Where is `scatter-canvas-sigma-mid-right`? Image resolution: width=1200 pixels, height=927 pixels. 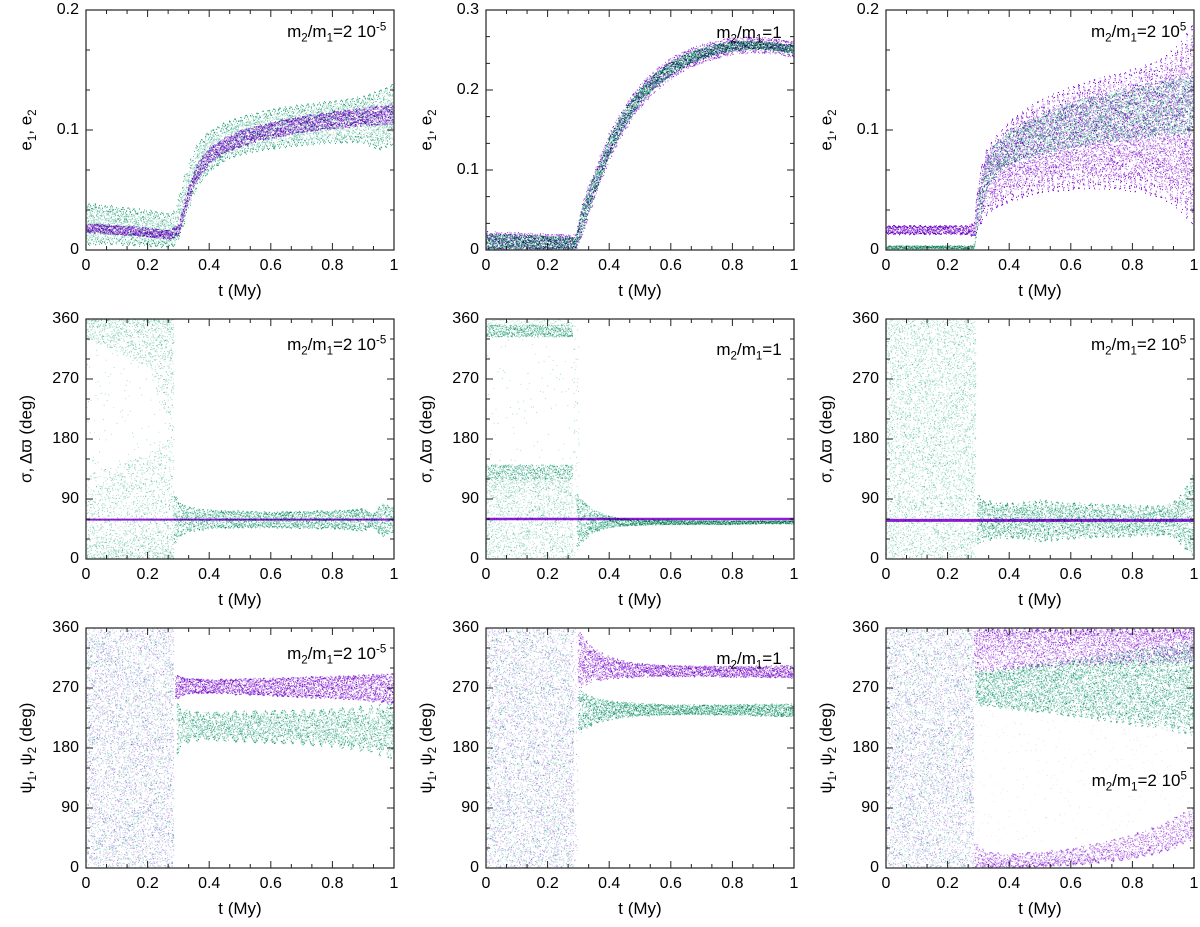 scatter-canvas-sigma-mid-right is located at coordinates (1000, 463).